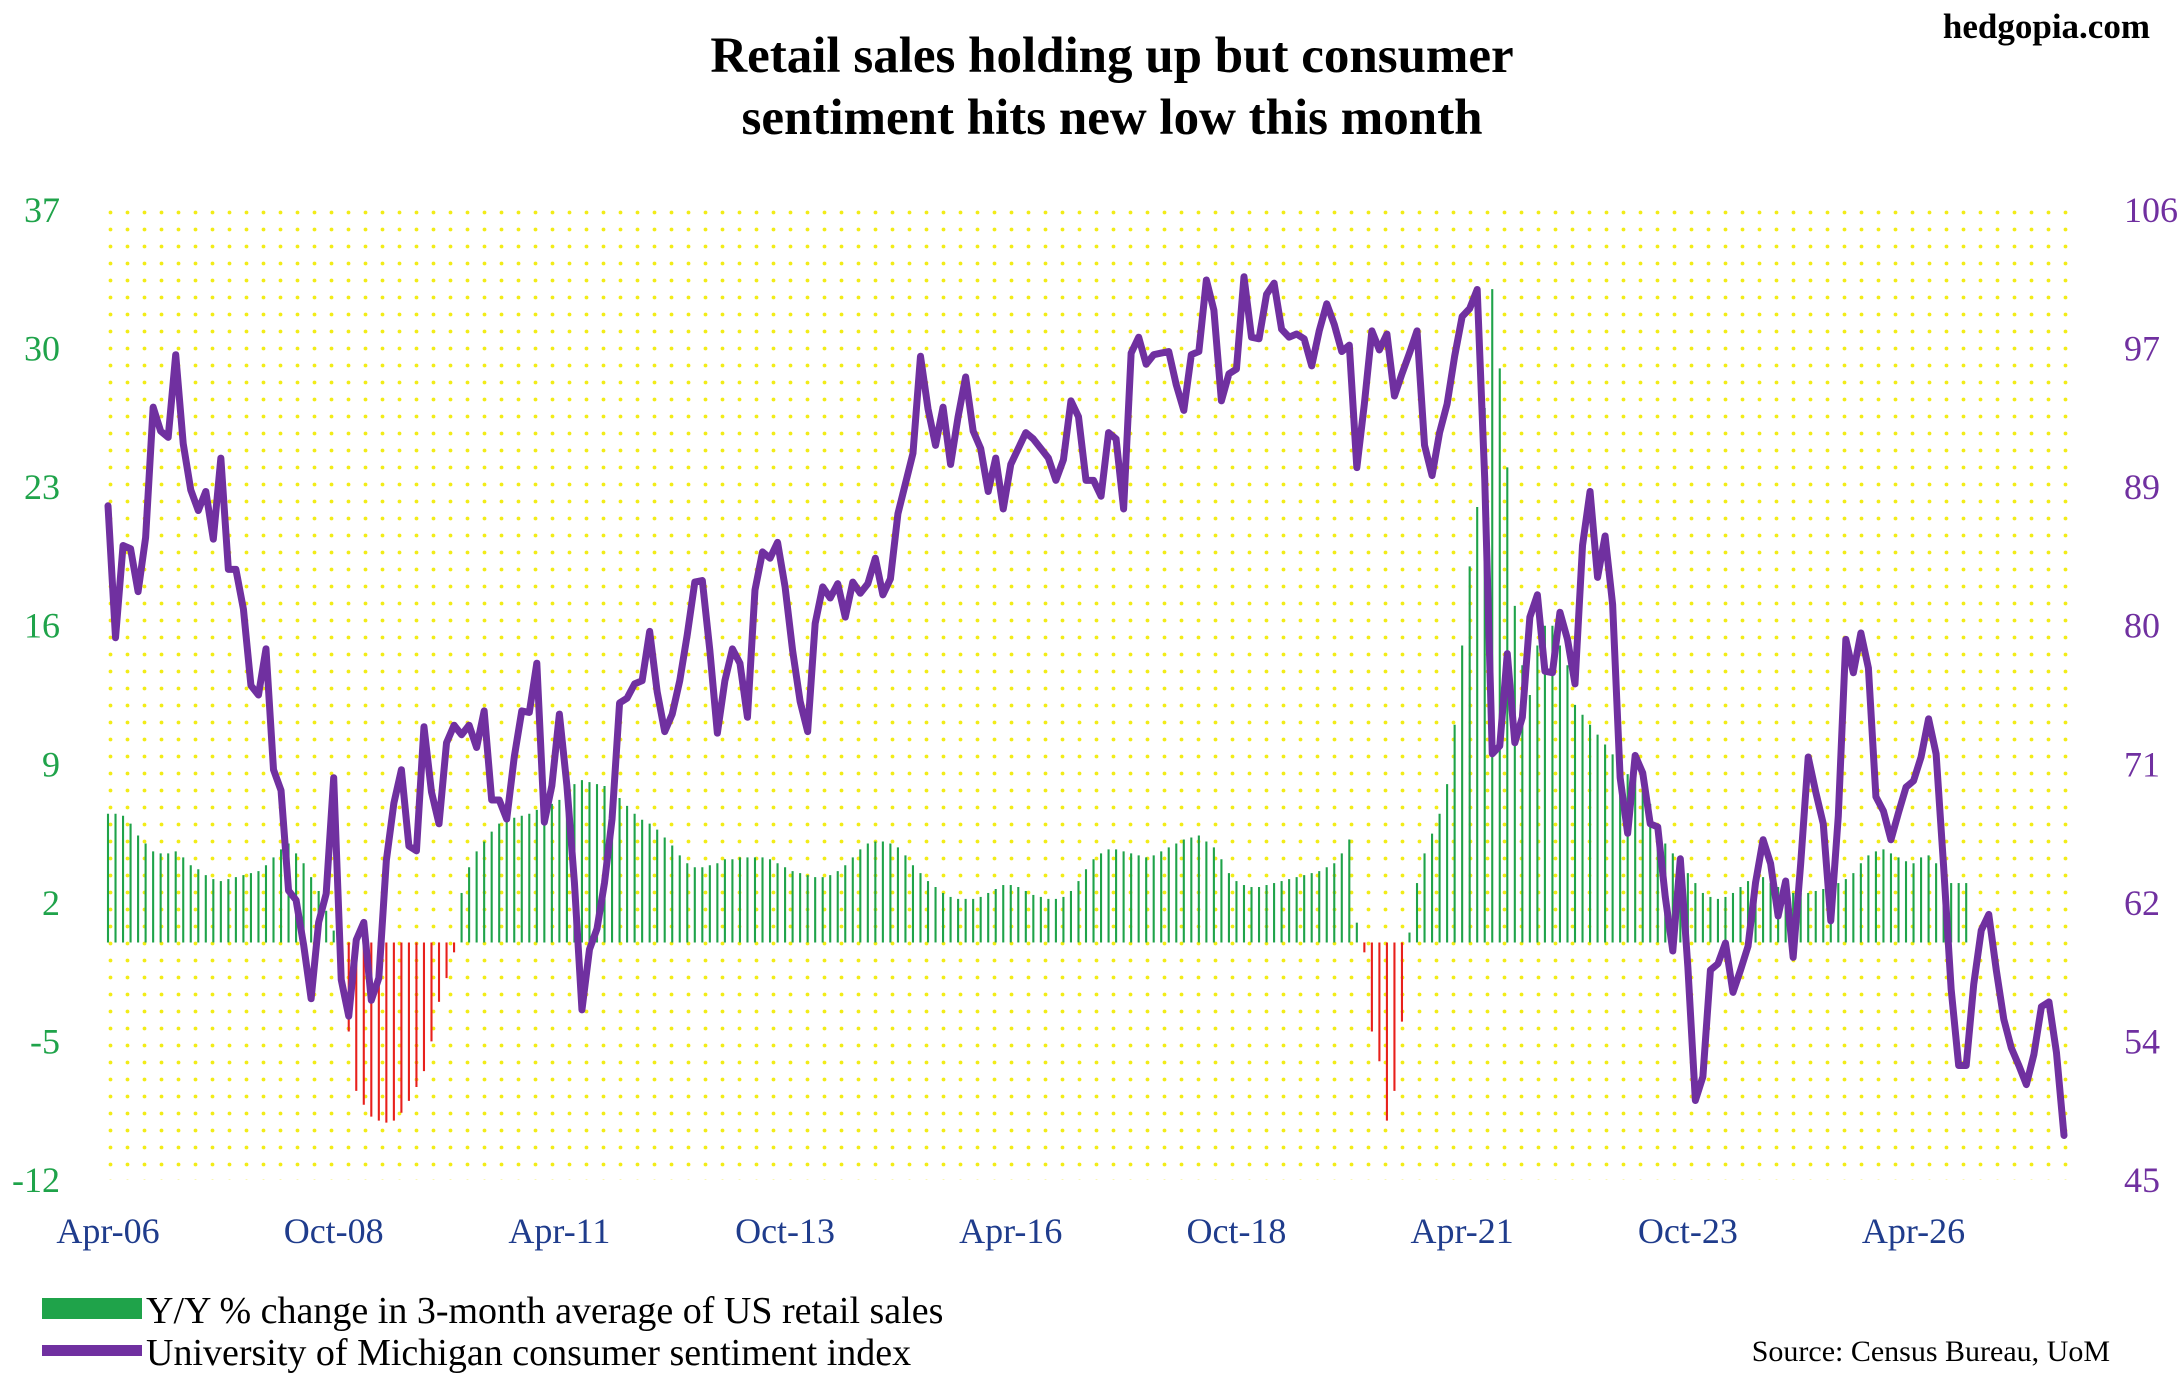 The image size is (2181, 1388). What do you see at coordinates (2142, 1180) in the screenshot?
I see `right-axis-tick-label: 45` at bounding box center [2142, 1180].